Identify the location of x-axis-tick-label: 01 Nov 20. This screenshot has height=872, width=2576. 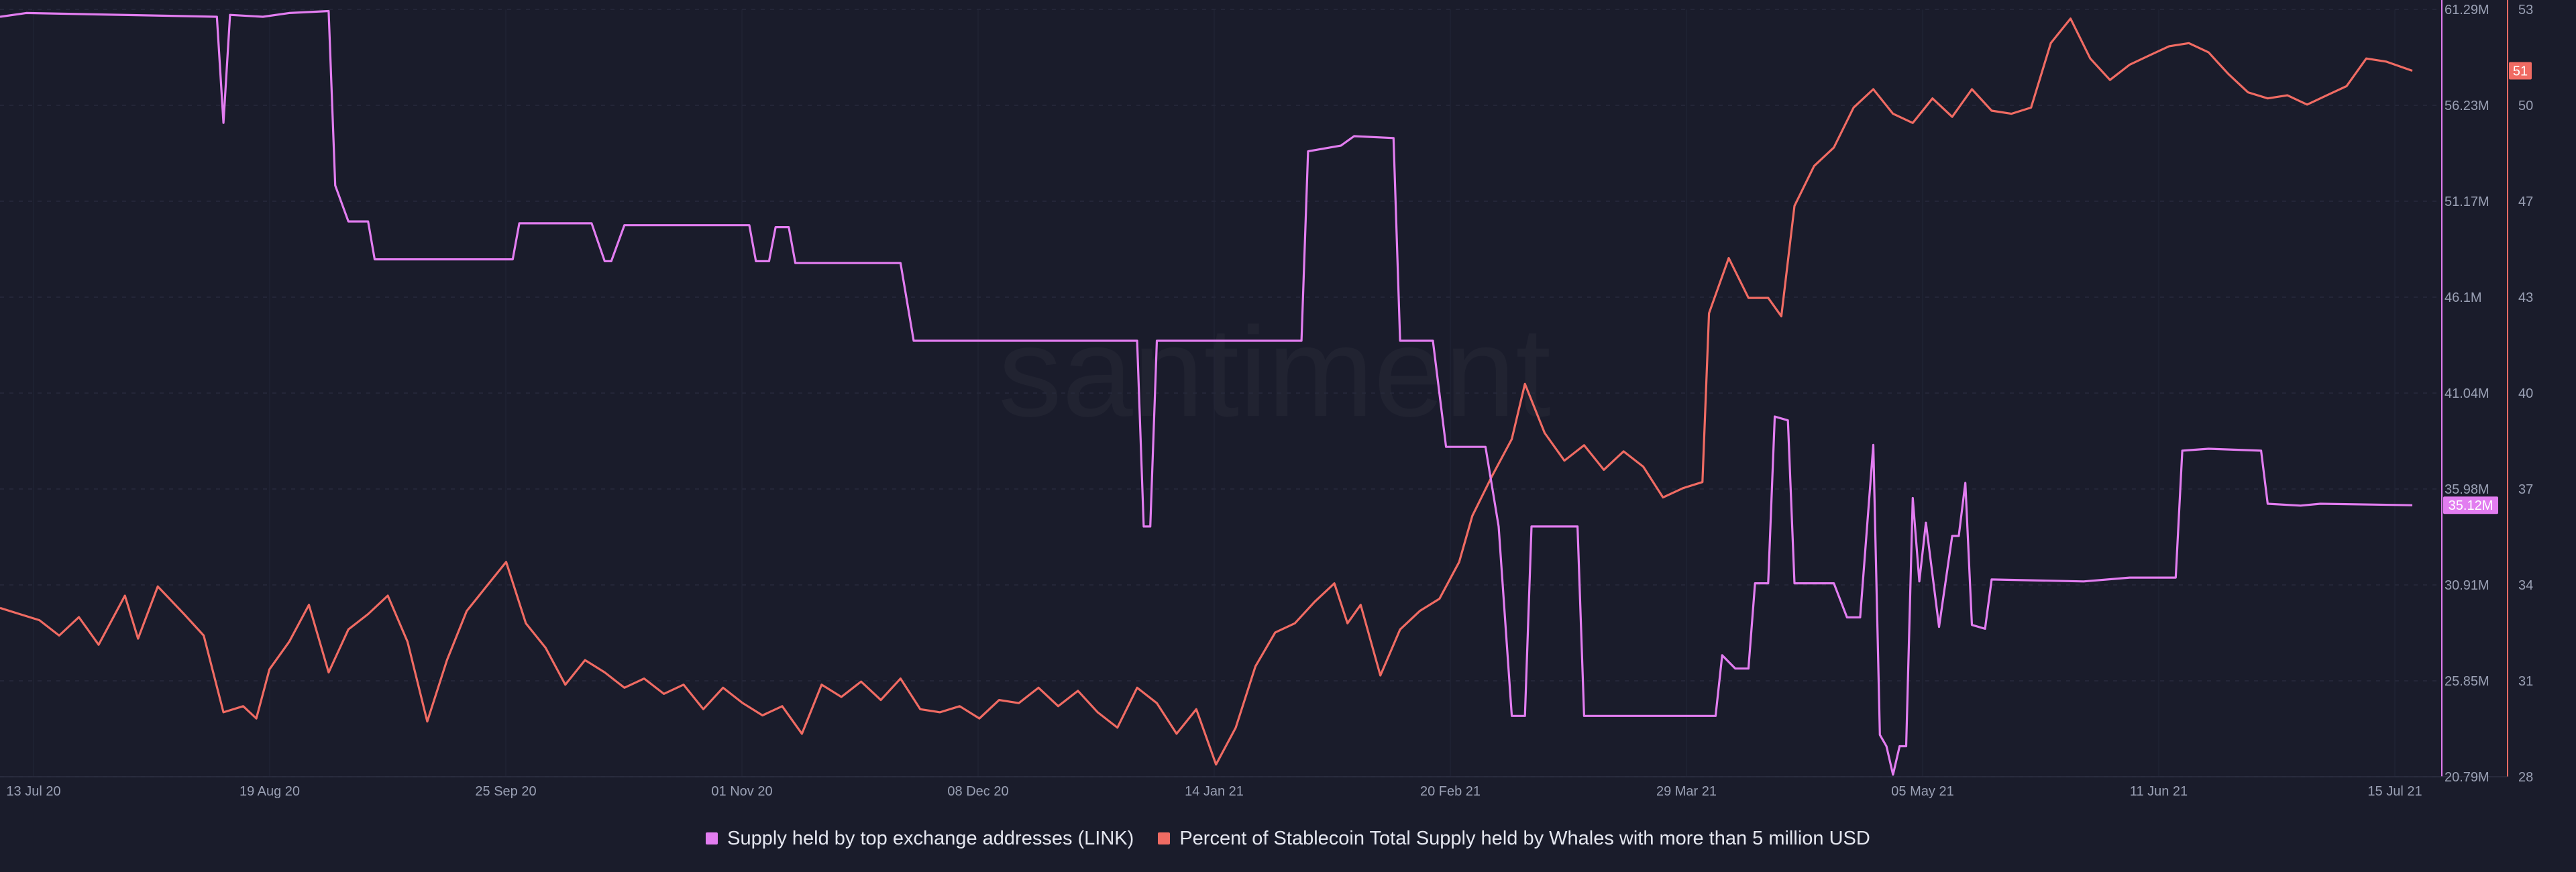
(741, 791).